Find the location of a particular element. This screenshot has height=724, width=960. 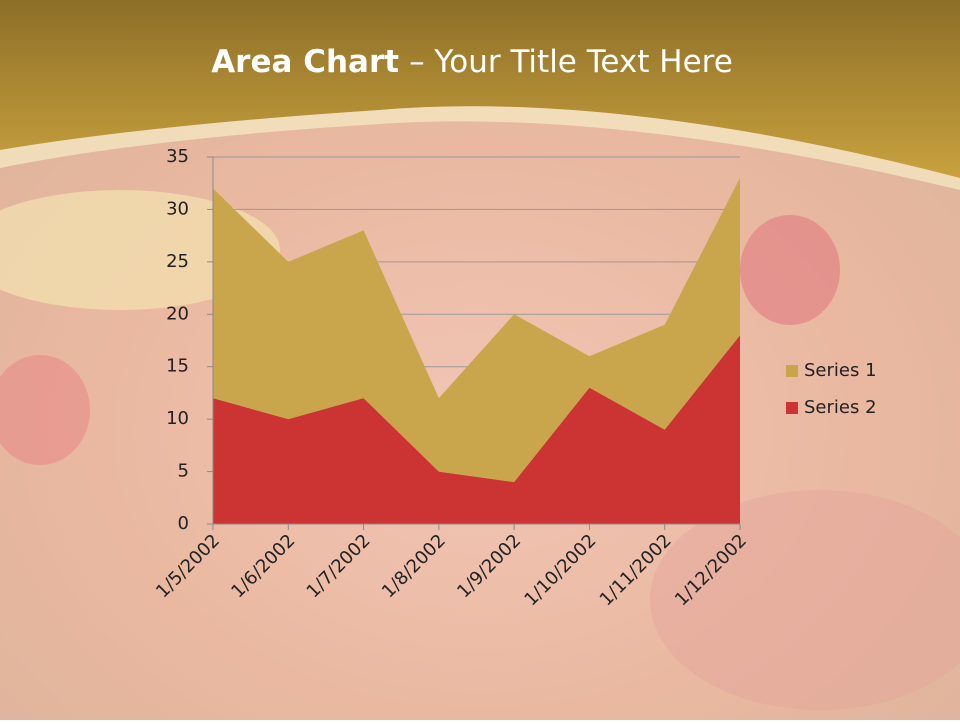

y-tick-label: 0 is located at coordinates (183, 523).